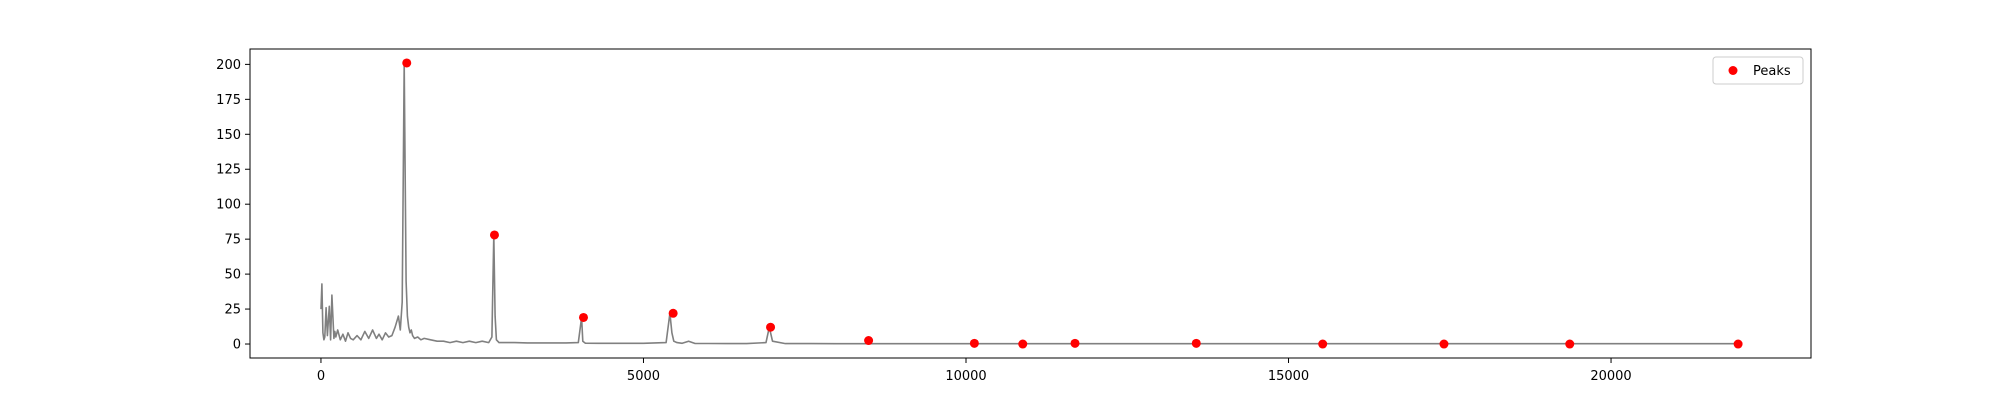  I want to click on x-tick-label: 0, so click(321, 376).